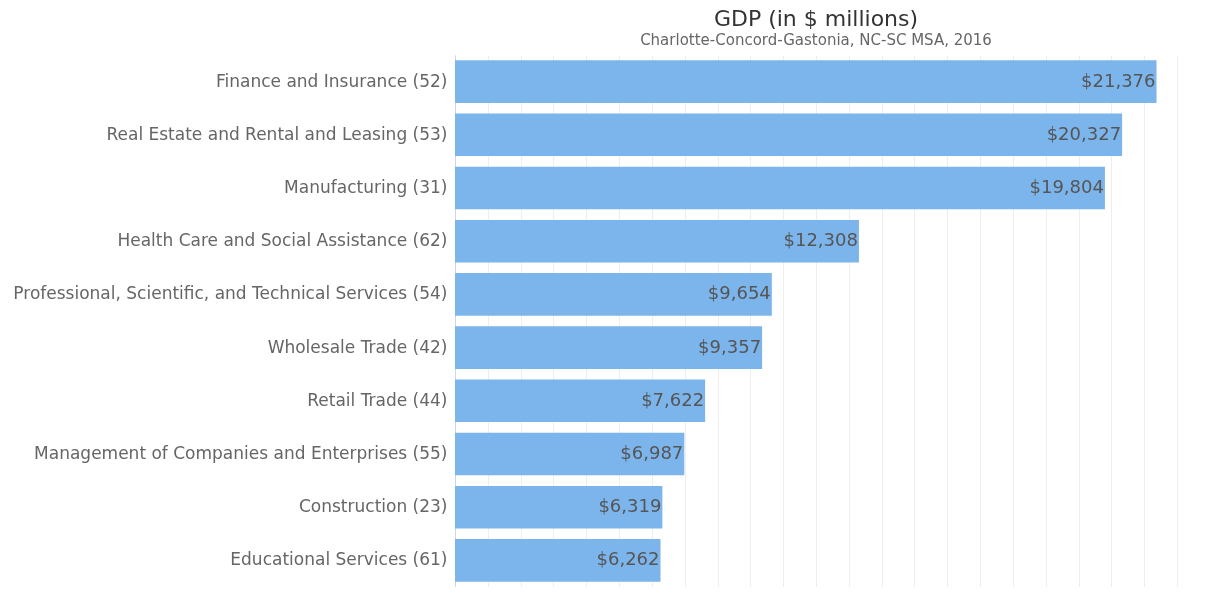  What do you see at coordinates (1084, 133) in the screenshot?
I see `data-label: $20,327` at bounding box center [1084, 133].